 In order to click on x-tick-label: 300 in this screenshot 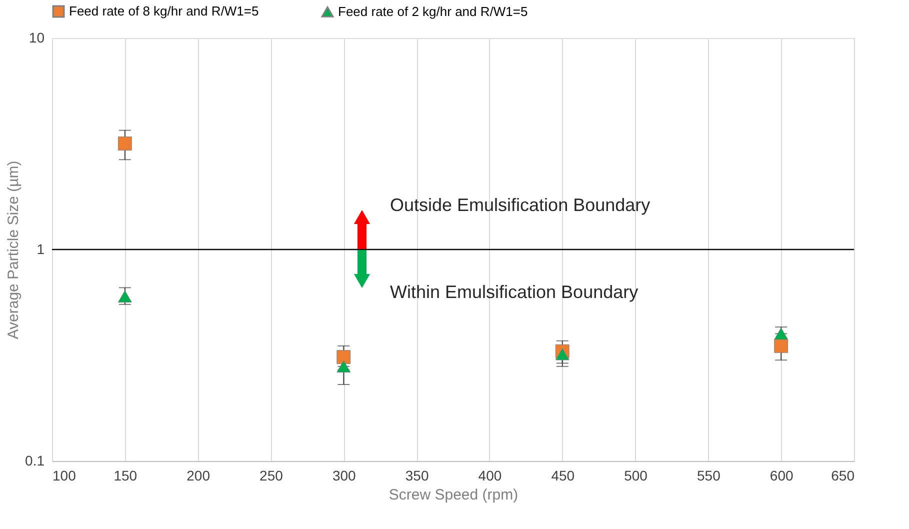, I will do `click(344, 476)`.